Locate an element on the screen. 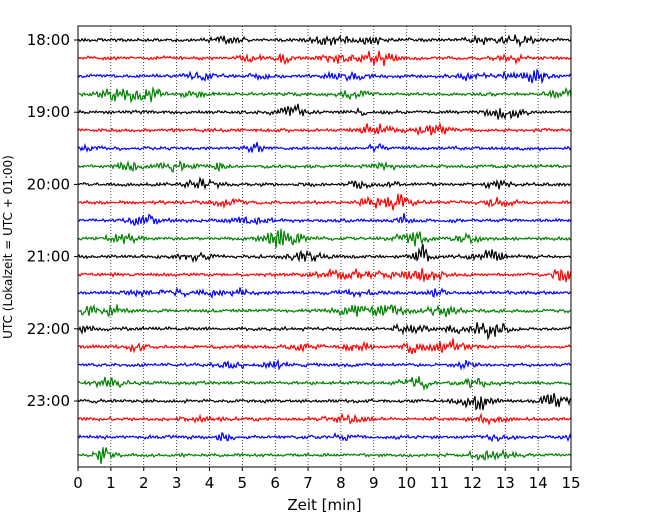 The width and height of the screenshot is (650, 520). y-tick-label: 19:00 is located at coordinates (48, 112).